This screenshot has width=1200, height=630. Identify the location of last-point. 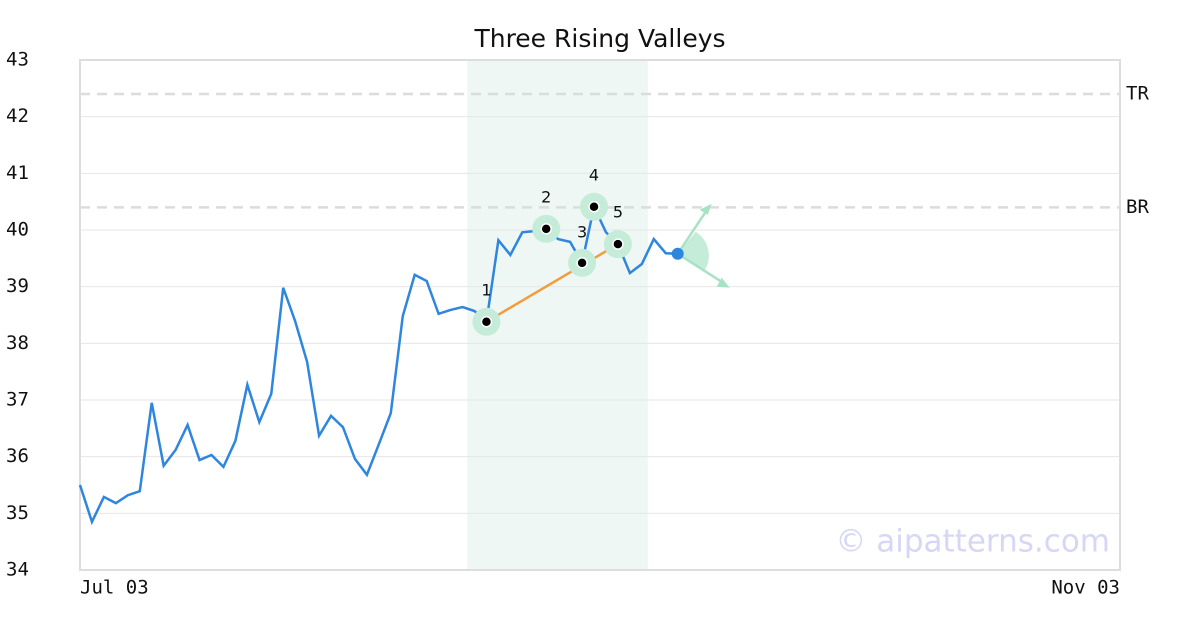
(677, 253).